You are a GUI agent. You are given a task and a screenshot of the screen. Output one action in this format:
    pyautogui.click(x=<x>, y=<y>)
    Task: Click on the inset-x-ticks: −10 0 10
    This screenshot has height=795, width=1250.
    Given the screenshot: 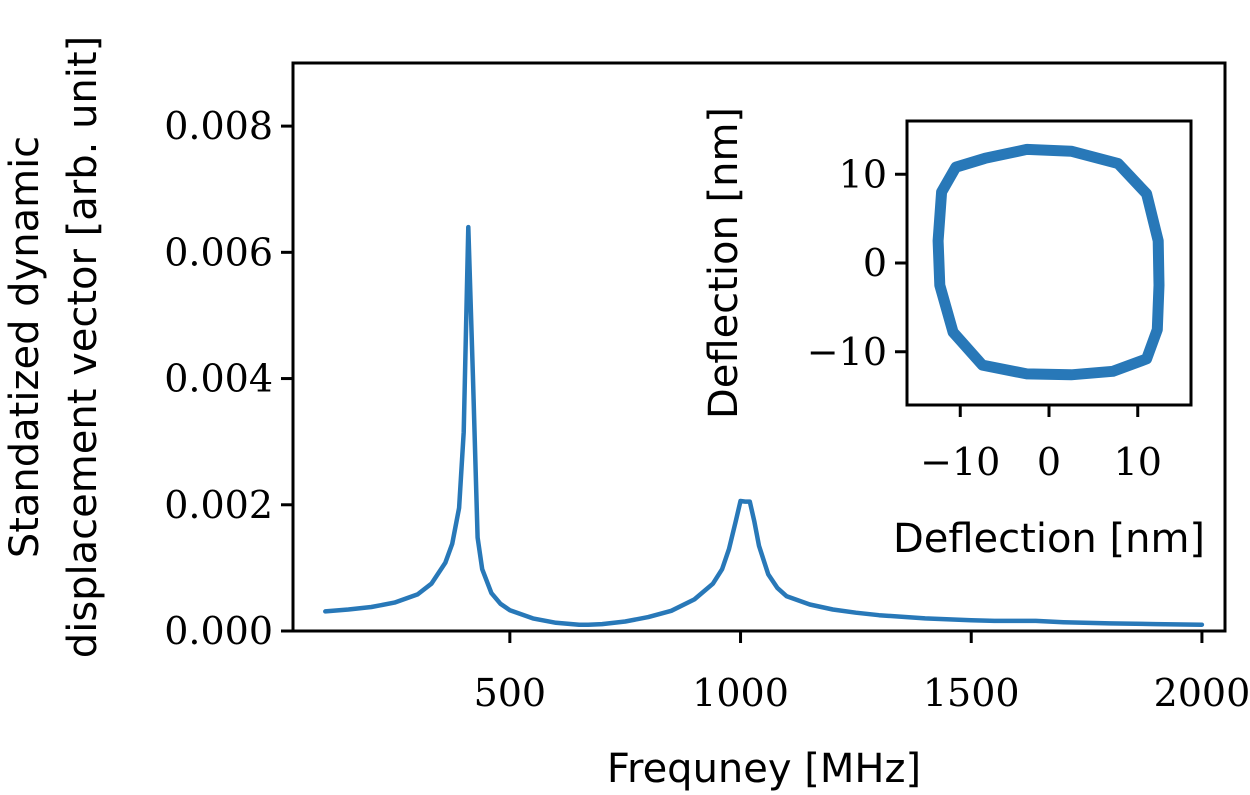 What is the action you would take?
    pyautogui.click(x=1041, y=444)
    